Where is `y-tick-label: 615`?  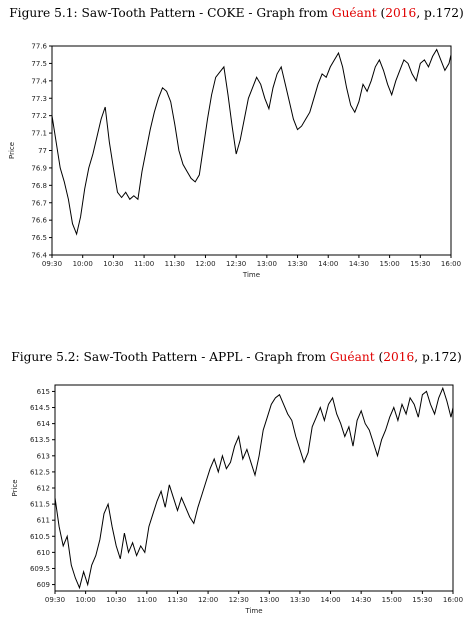 y-tick-label: 615 is located at coordinates (43, 392).